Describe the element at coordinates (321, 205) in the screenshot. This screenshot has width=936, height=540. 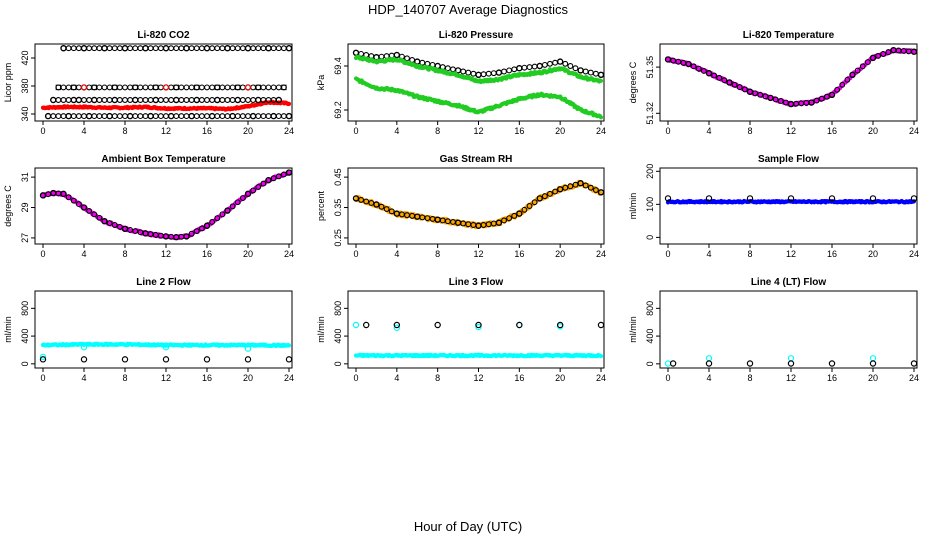
I see `y-axis-label: percent` at that location.